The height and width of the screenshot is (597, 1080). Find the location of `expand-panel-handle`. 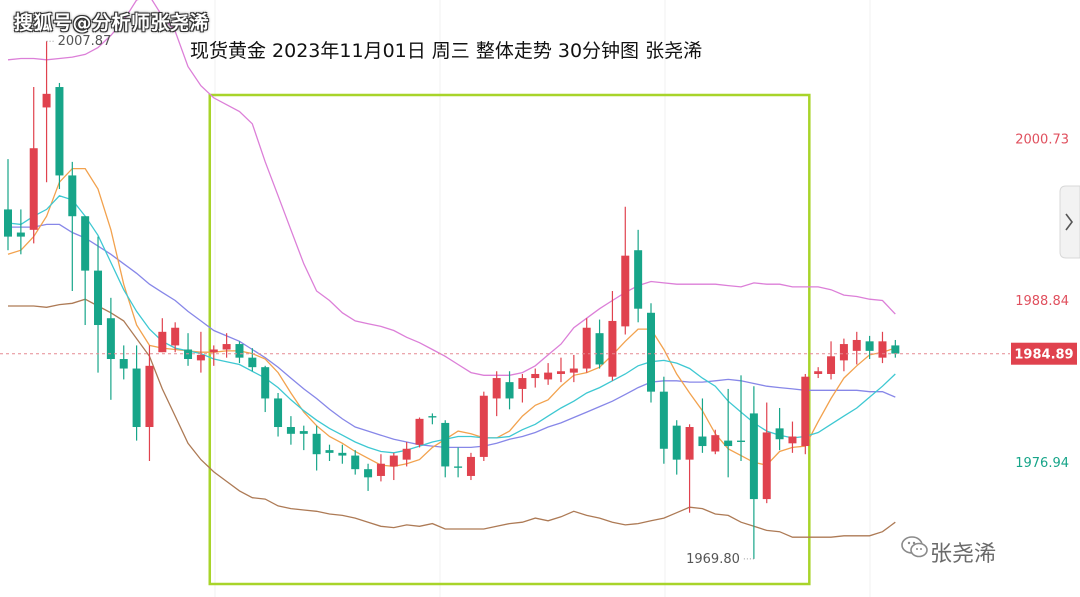

expand-panel-handle is located at coordinates (1069, 222).